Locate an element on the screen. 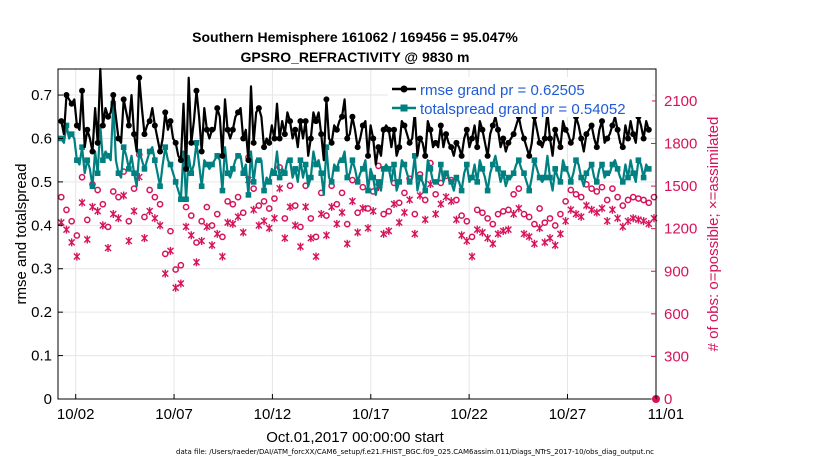 This screenshot has height=470, width=830. y-left-tick-label: 0.4 is located at coordinates (41, 225).